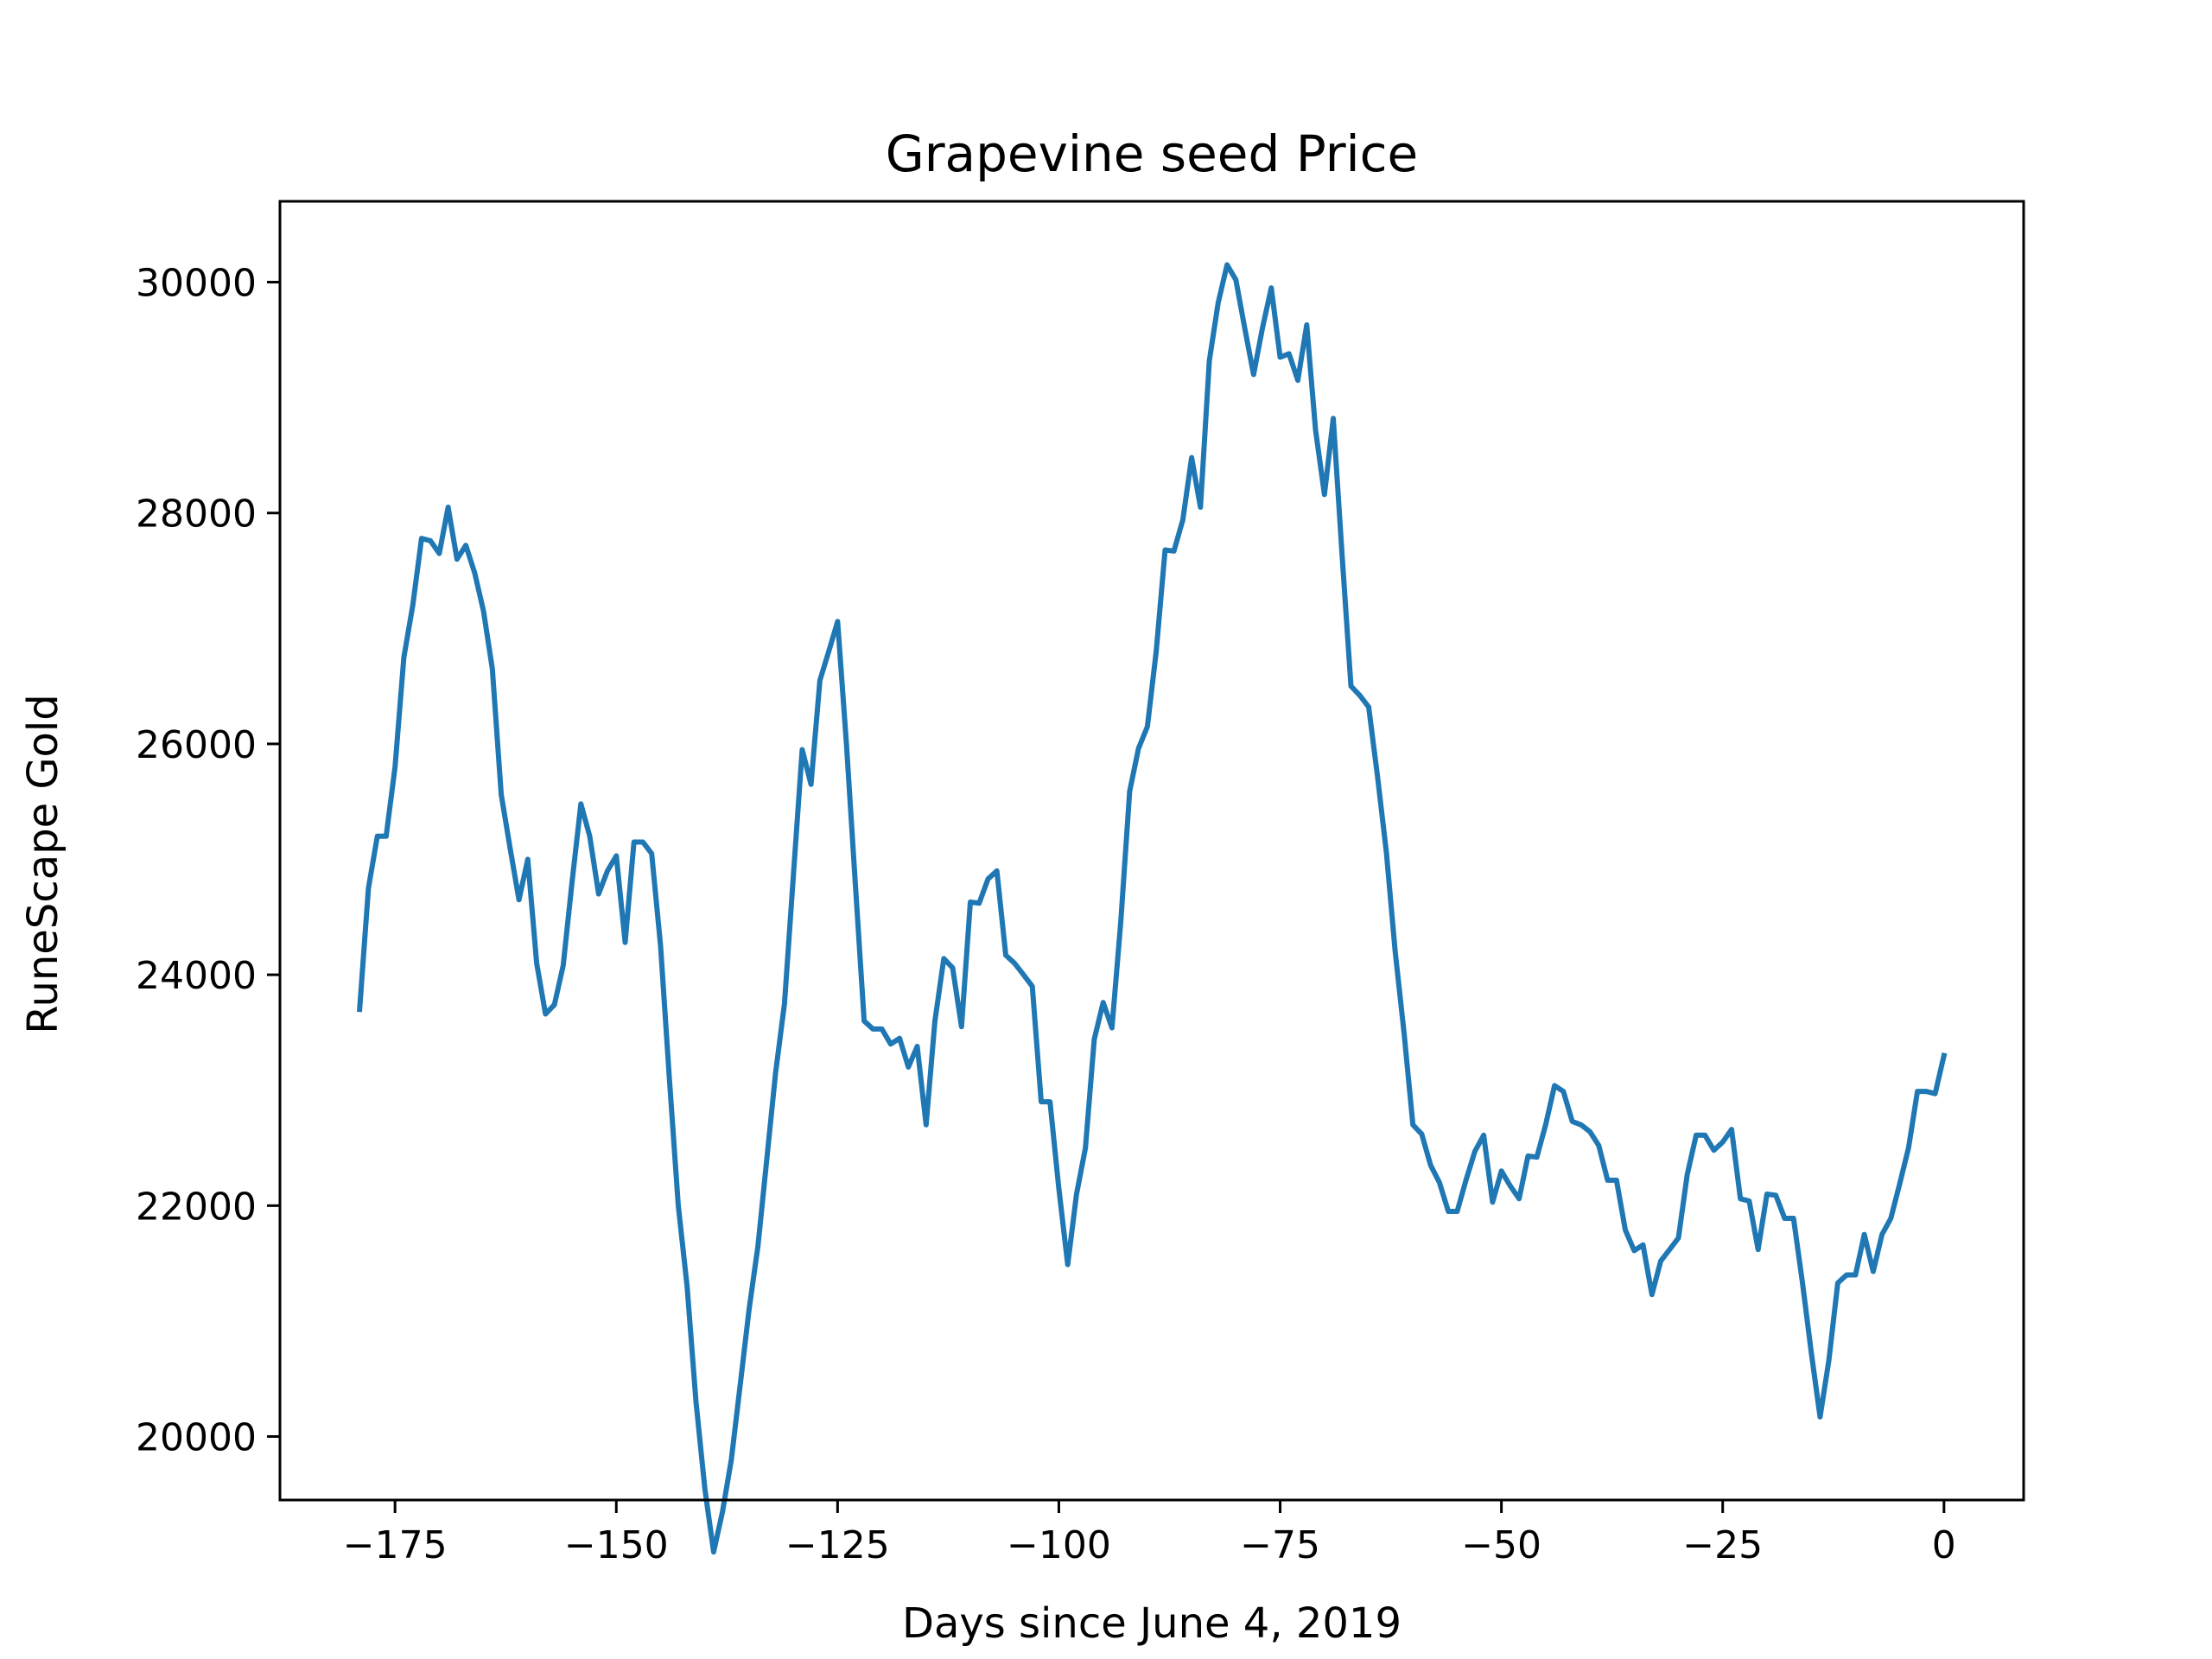 The image size is (2212, 1659). Describe the element at coordinates (395, 1545) in the screenshot. I see `x-tick-label: −175` at that location.